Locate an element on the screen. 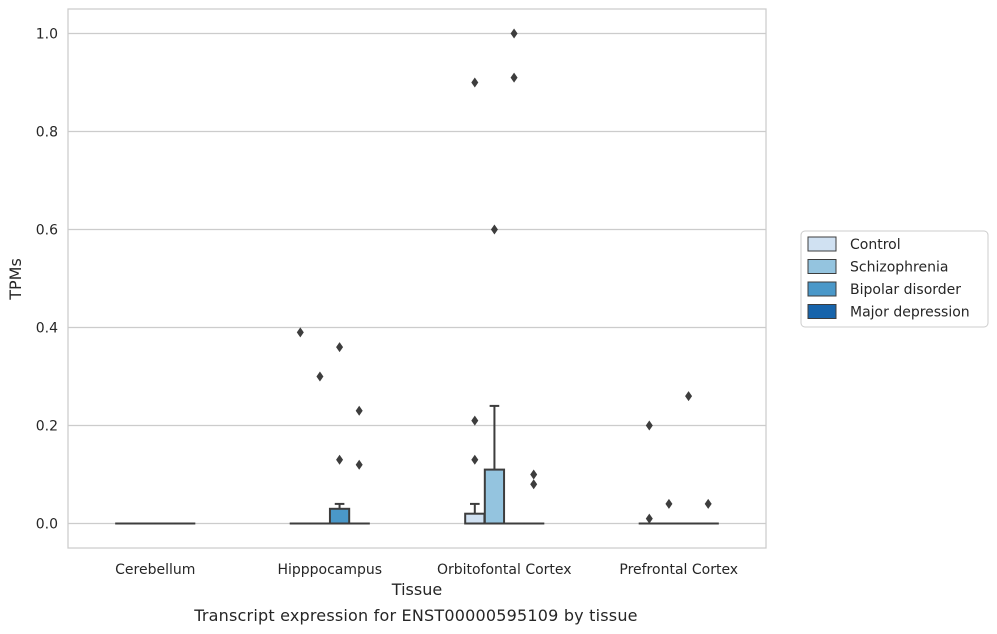 This screenshot has height=634, width=997. legend-label: Schizophrenia is located at coordinates (899, 268).